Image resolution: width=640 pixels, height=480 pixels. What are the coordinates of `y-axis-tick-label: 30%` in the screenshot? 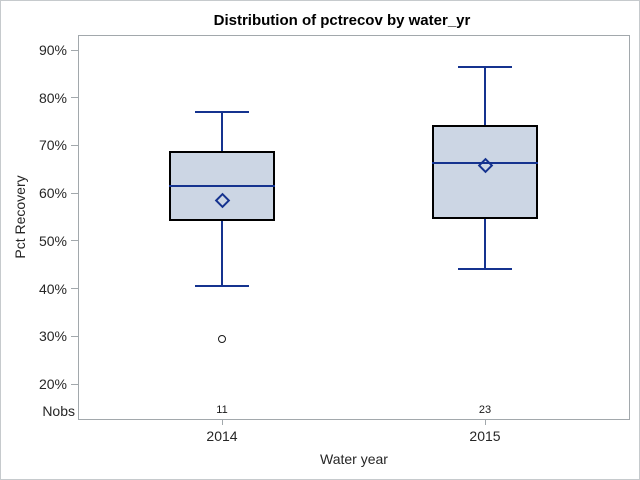 It's located at (52, 336).